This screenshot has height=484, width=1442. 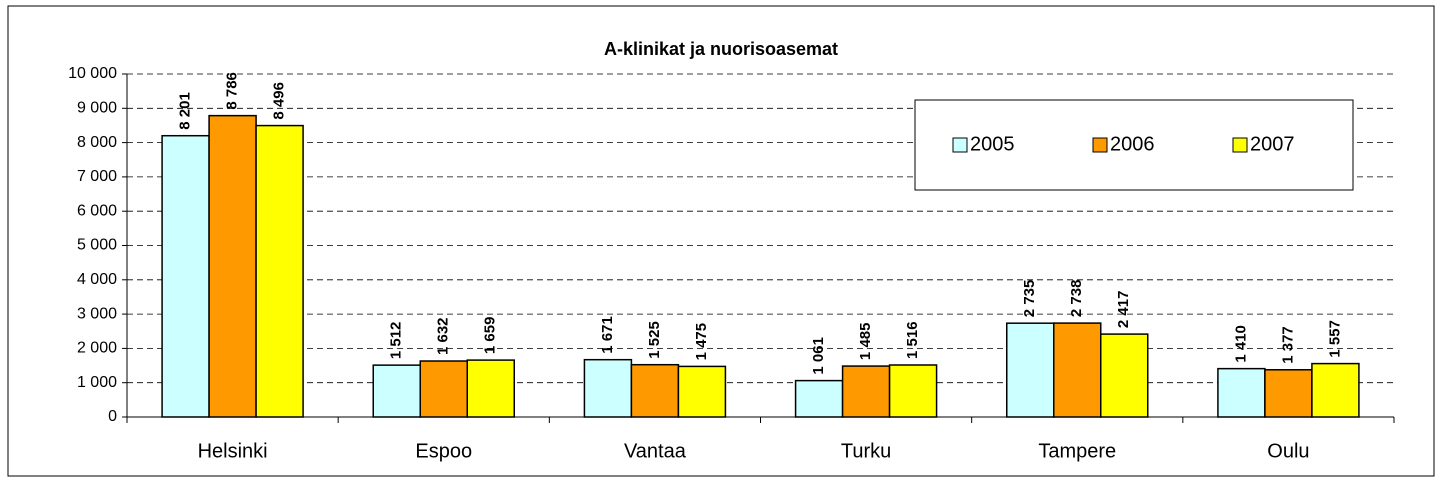 I want to click on y-tick-label: 6 000, so click(x=97, y=210).